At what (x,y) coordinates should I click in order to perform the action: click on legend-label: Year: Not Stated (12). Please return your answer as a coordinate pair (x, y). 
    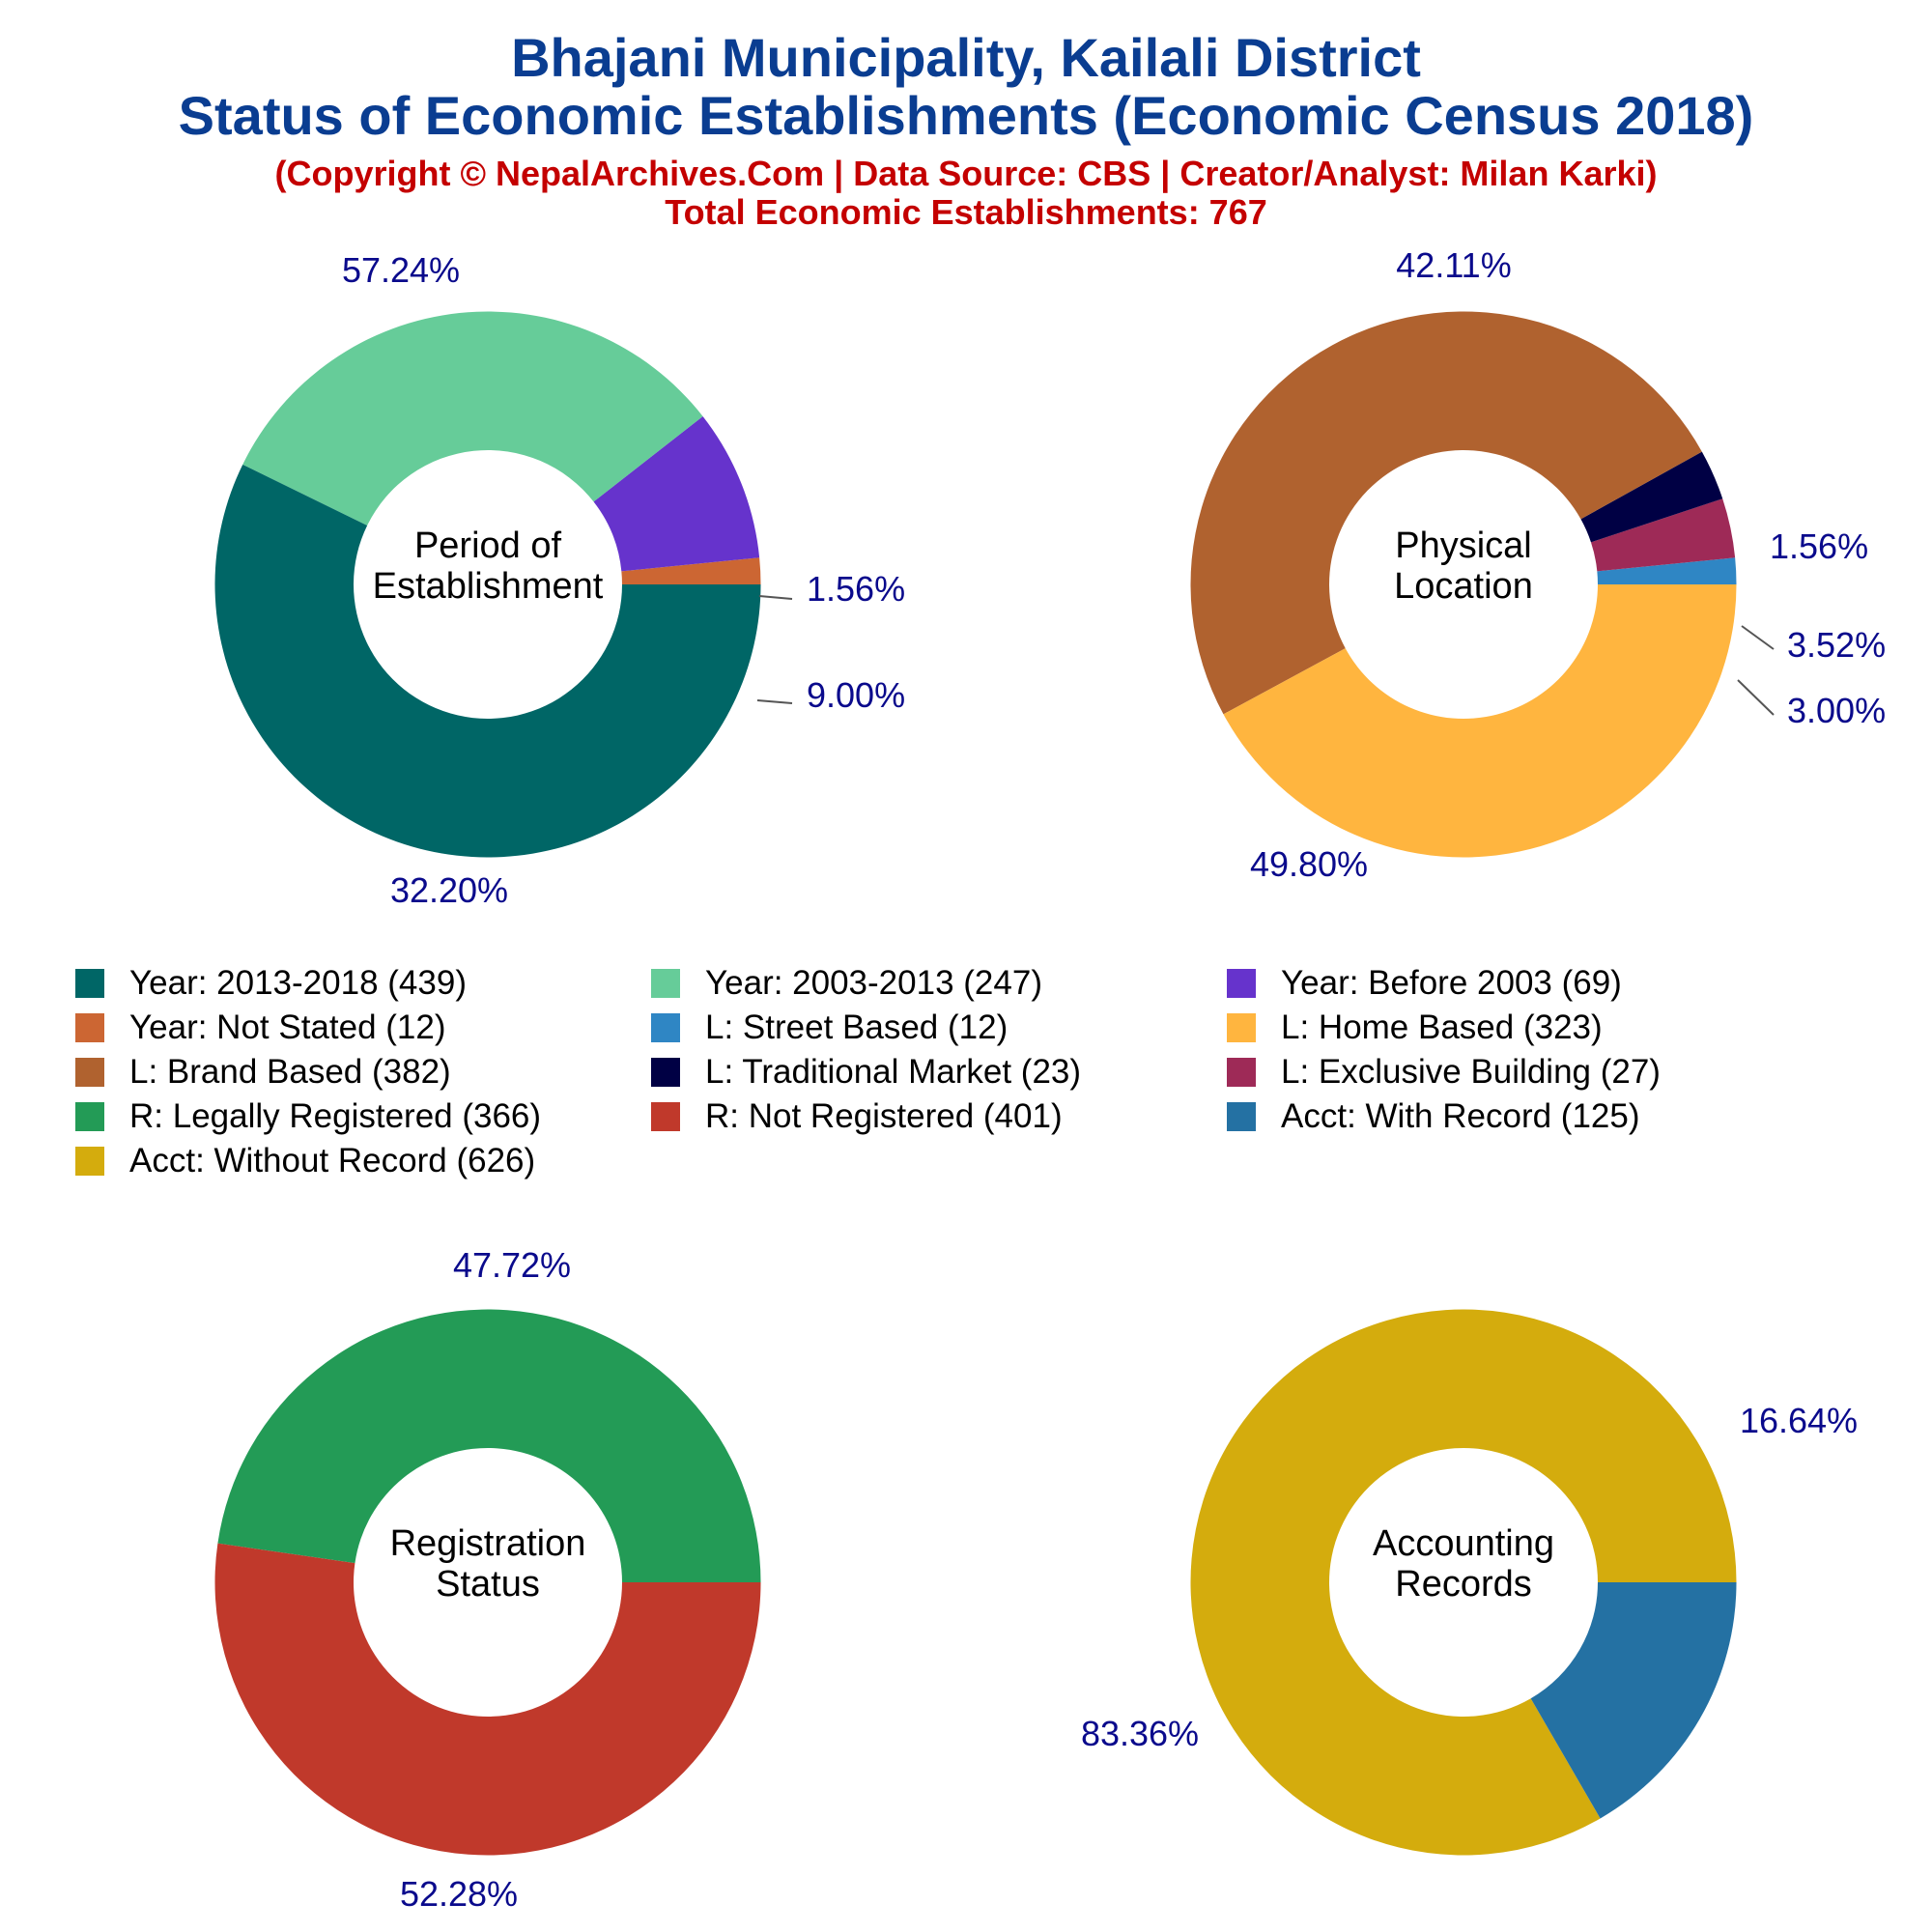
    Looking at the image, I should click on (287, 1027).